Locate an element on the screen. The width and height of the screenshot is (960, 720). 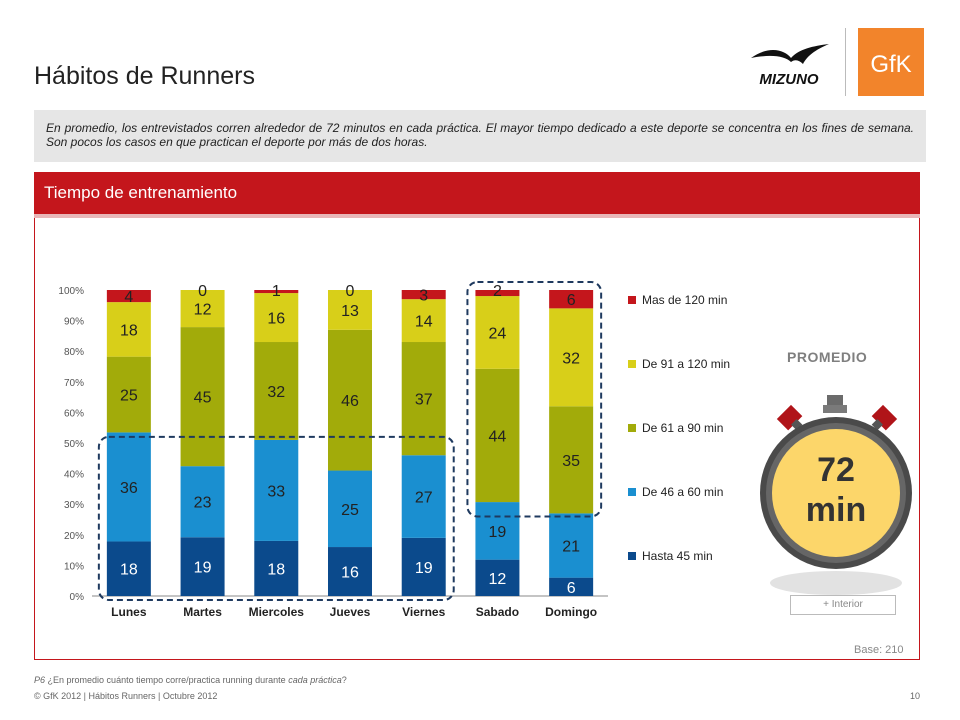
data-label: 12 is located at coordinates (498, 579).